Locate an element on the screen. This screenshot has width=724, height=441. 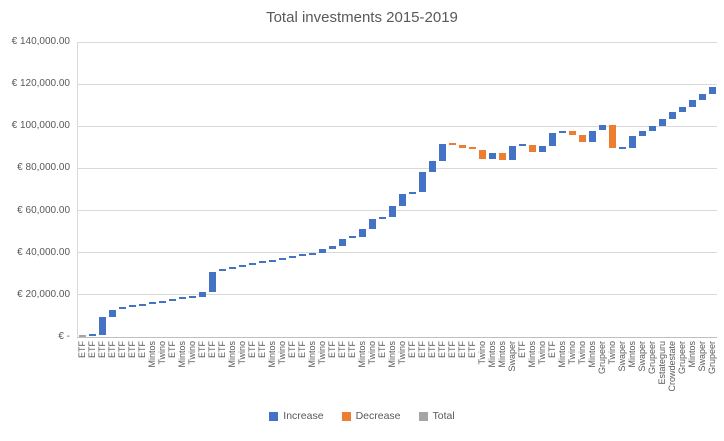
y-axis-label: € - is located at coordinates (64, 336).